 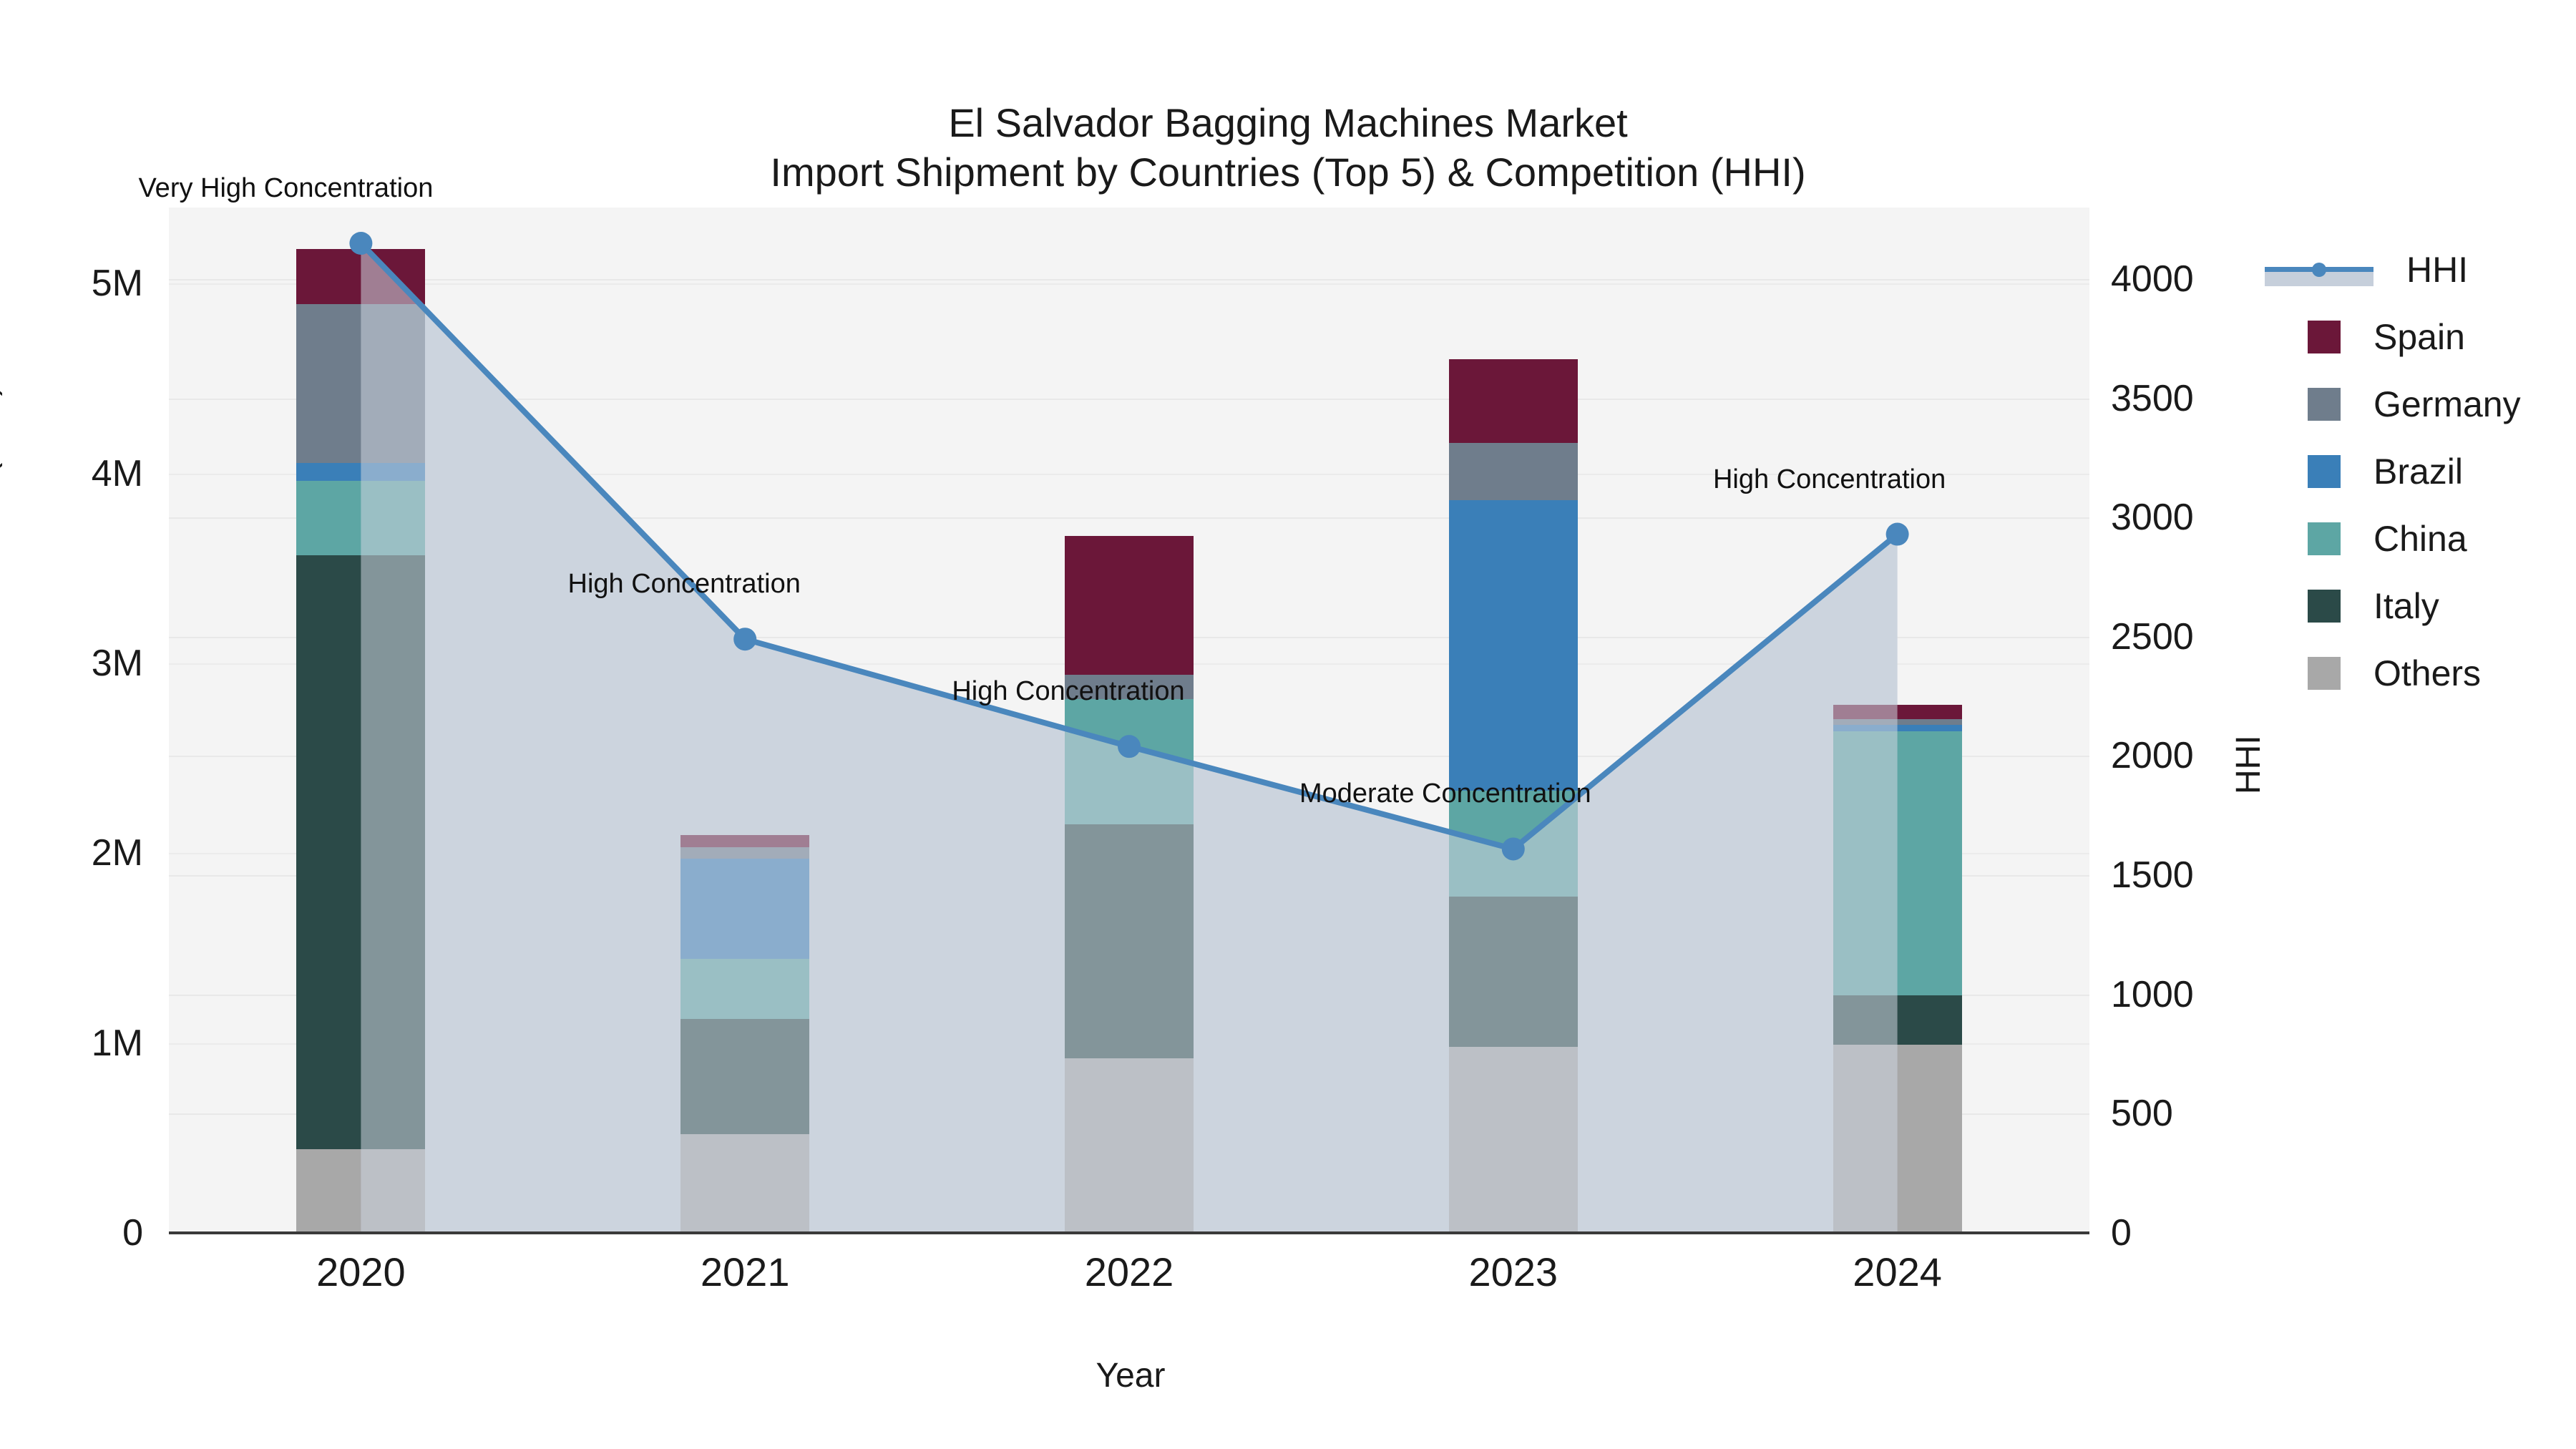 I want to click on legend-label-germany: Germany, so click(x=2447, y=404).